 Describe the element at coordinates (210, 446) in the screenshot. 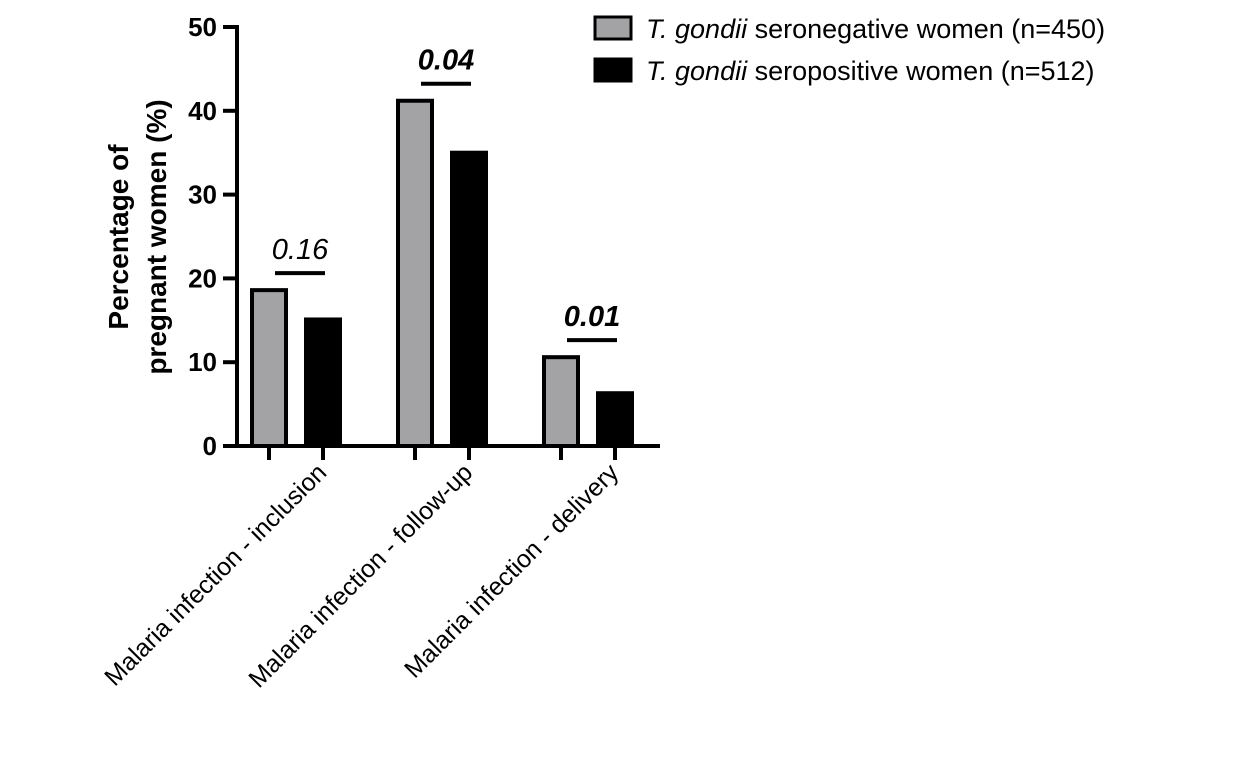

I see `y-tick-label: 0` at that location.